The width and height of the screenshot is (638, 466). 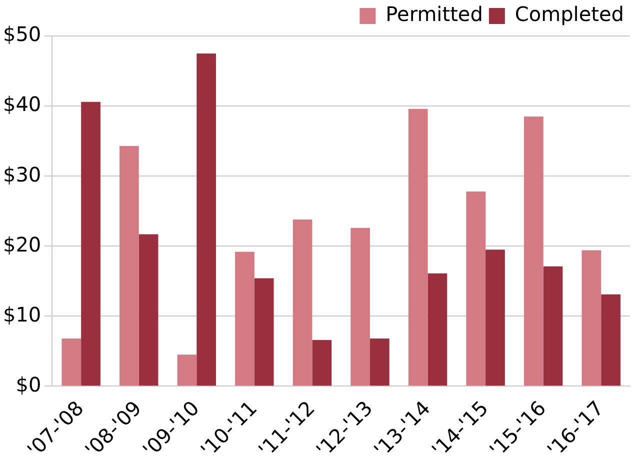 What do you see at coordinates (29, 384) in the screenshot?
I see `y-tick-label: $0` at bounding box center [29, 384].